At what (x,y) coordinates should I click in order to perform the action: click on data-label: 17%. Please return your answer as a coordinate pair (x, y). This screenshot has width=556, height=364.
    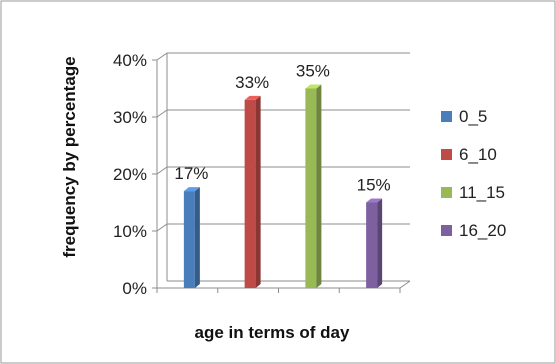
    Looking at the image, I should click on (191, 173).